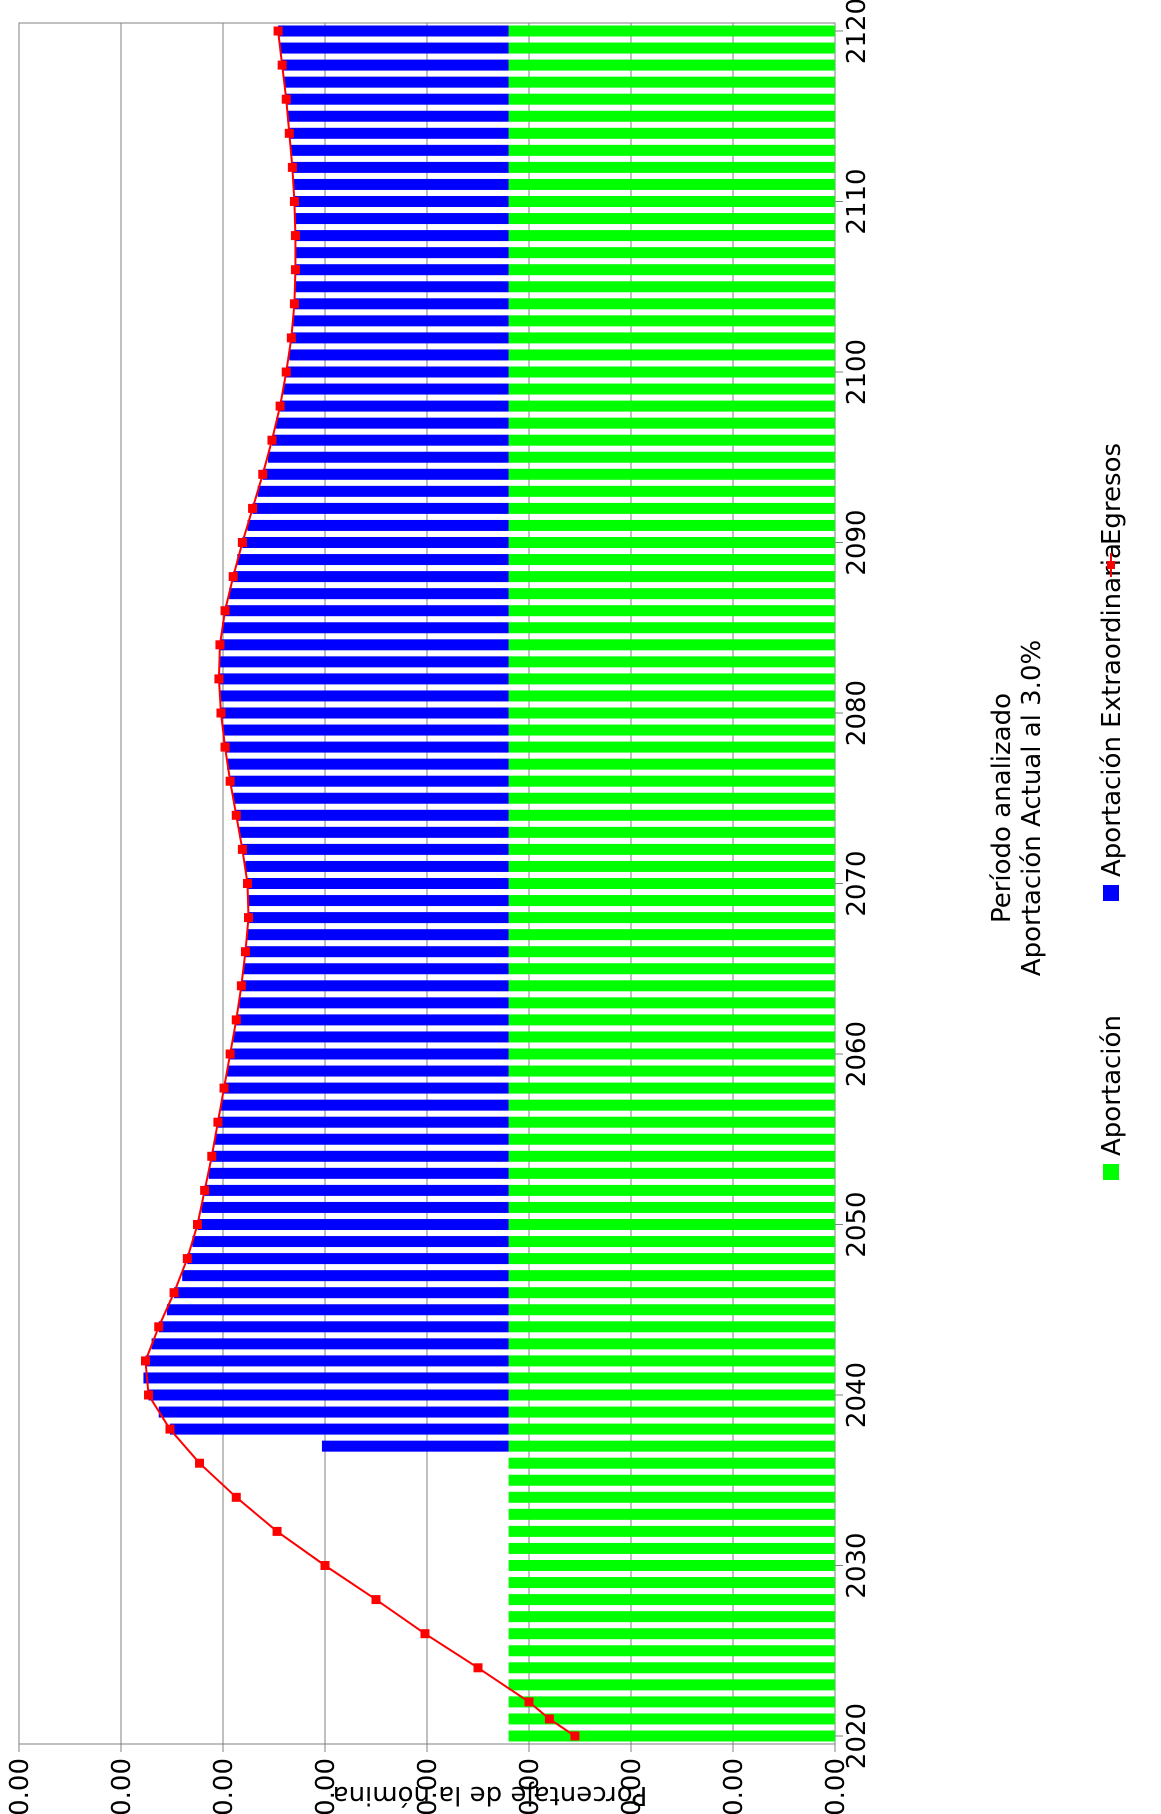 The width and height of the screenshot is (1161, 1814). Describe the element at coordinates (1112, 710) in the screenshot. I see `legend-label-aportacion-extraordinaria: Aportación Extraordinaria` at that location.